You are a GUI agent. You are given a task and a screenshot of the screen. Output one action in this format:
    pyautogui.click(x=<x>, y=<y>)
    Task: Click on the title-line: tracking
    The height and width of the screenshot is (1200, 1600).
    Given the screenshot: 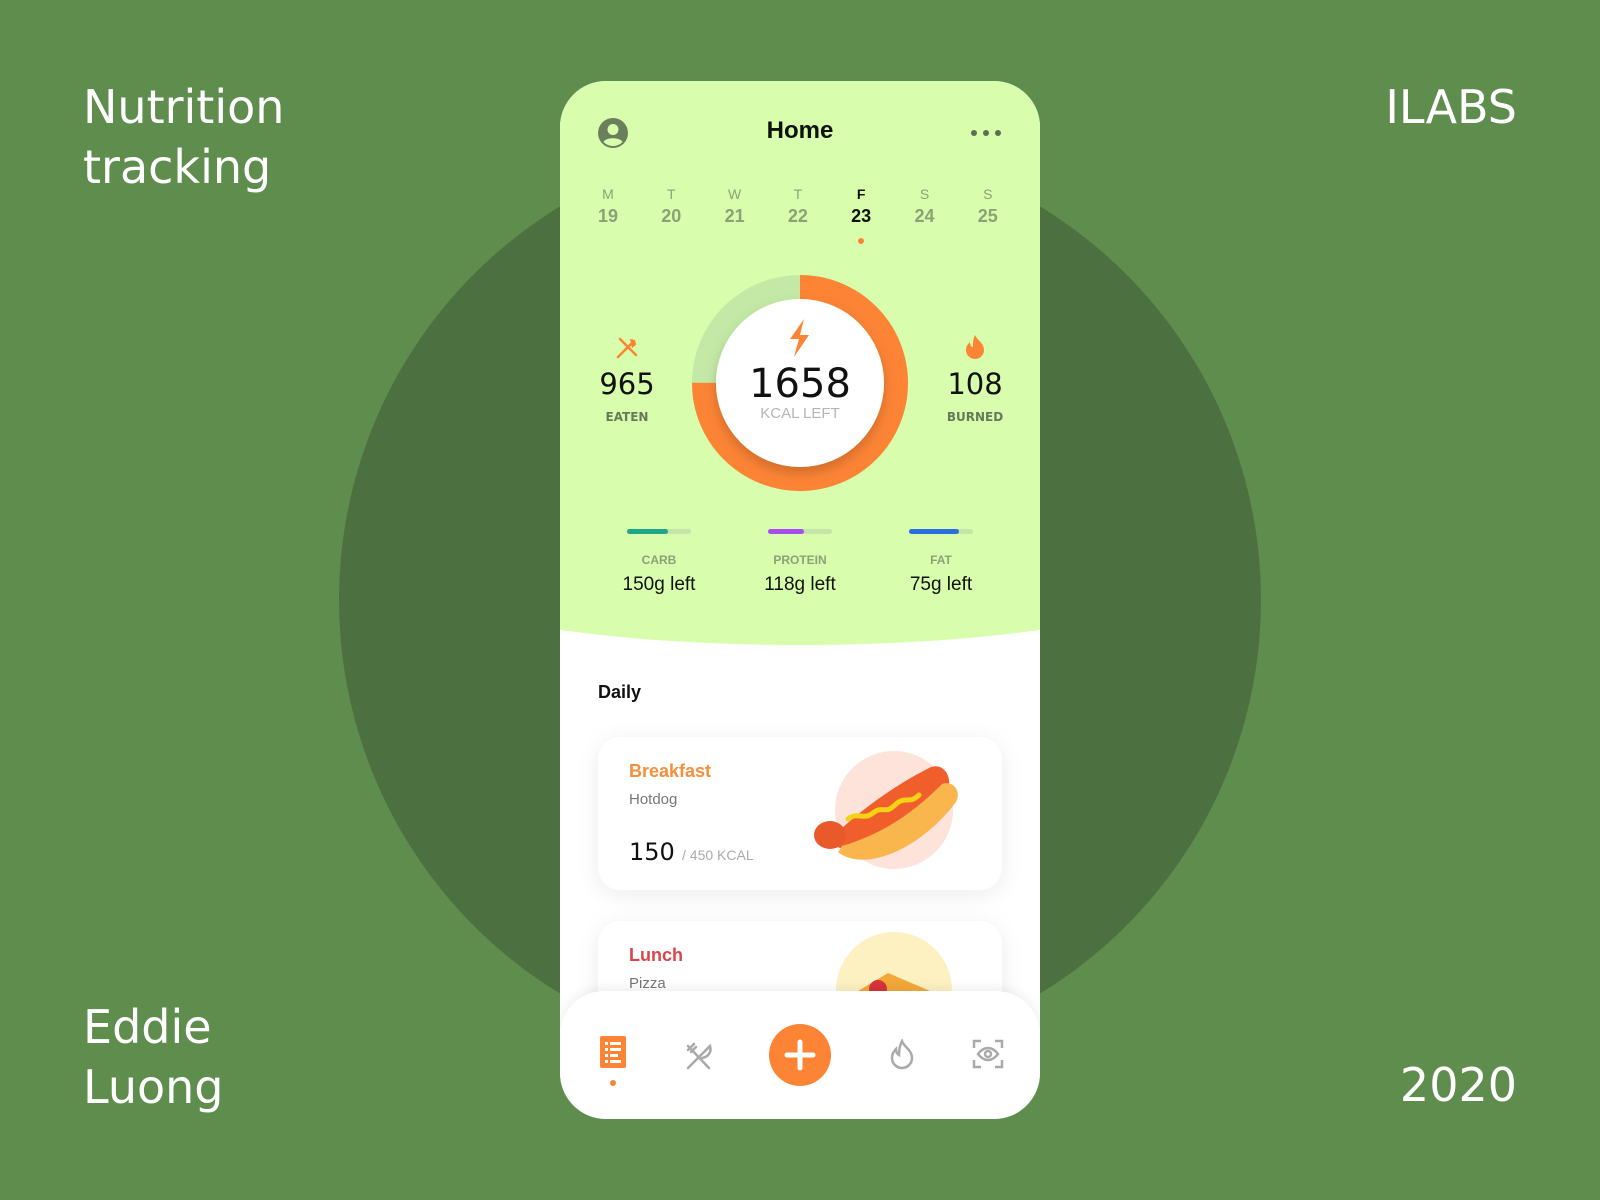 What is the action you would take?
    pyautogui.click(x=177, y=167)
    